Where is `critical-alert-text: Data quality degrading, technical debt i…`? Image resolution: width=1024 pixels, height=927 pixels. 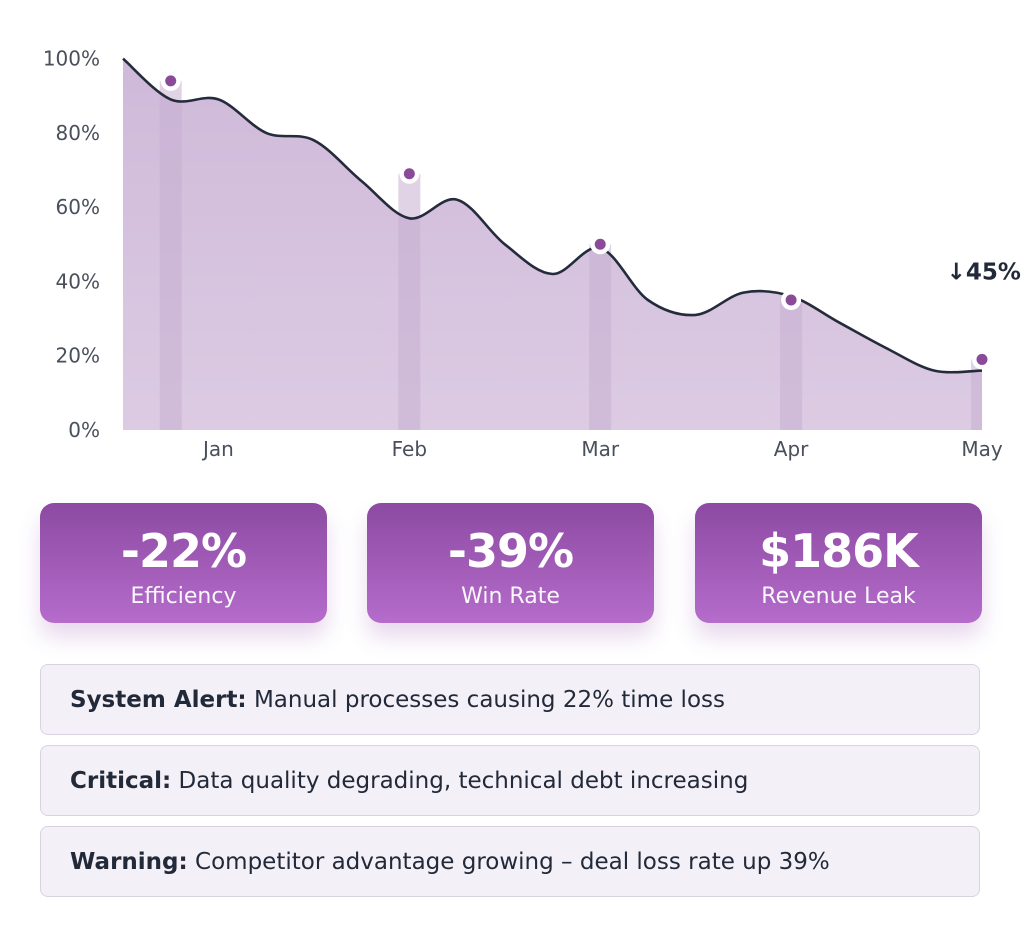 critical-alert-text: Data quality degrading, technical debt i… is located at coordinates (460, 780).